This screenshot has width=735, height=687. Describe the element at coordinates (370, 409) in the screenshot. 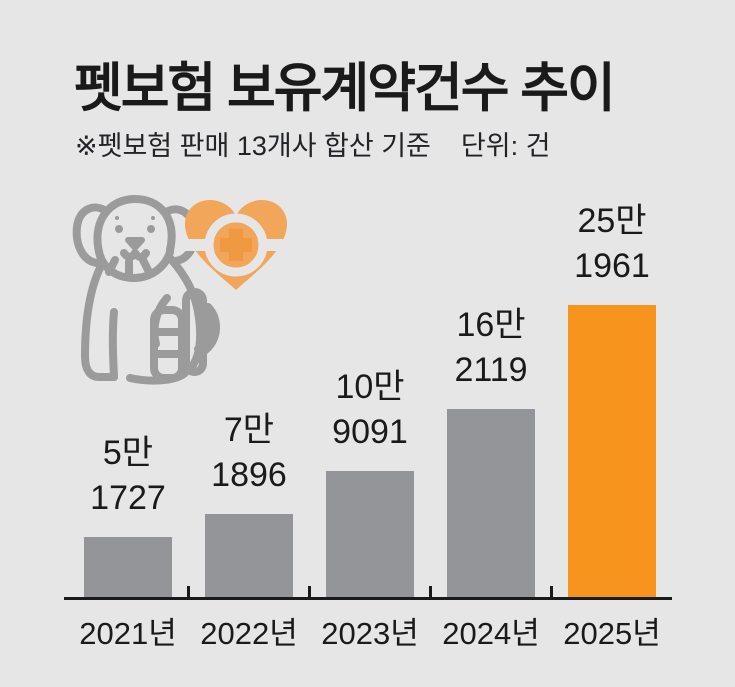

I see `value-label-2023년: 10만 9091` at that location.